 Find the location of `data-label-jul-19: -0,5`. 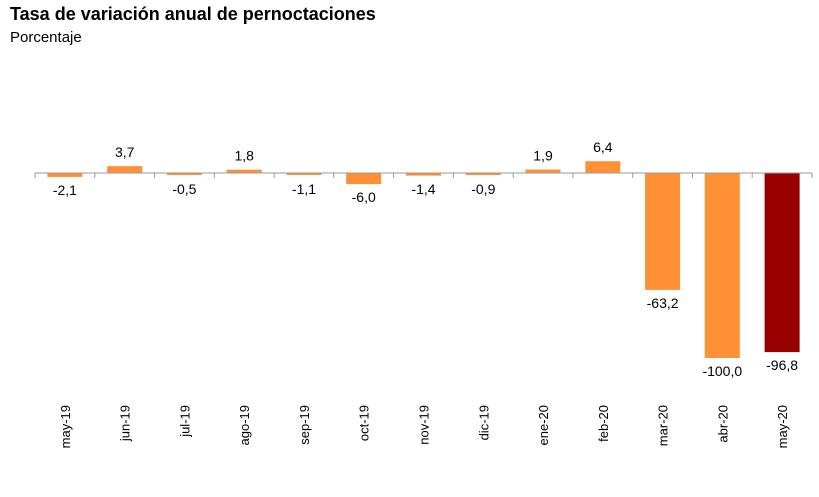

data-label-jul-19: -0,5 is located at coordinates (184, 189).